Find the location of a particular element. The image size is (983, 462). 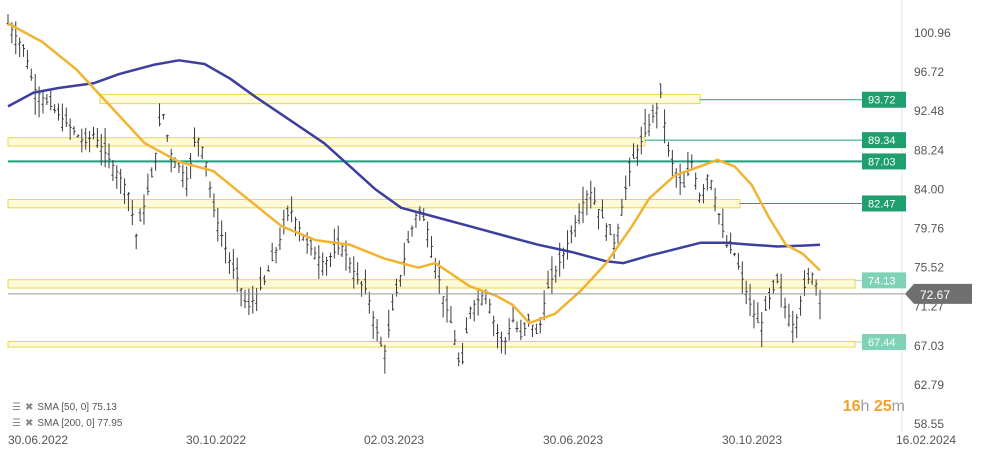

level-badge-label: 67.44 is located at coordinates (882, 343).